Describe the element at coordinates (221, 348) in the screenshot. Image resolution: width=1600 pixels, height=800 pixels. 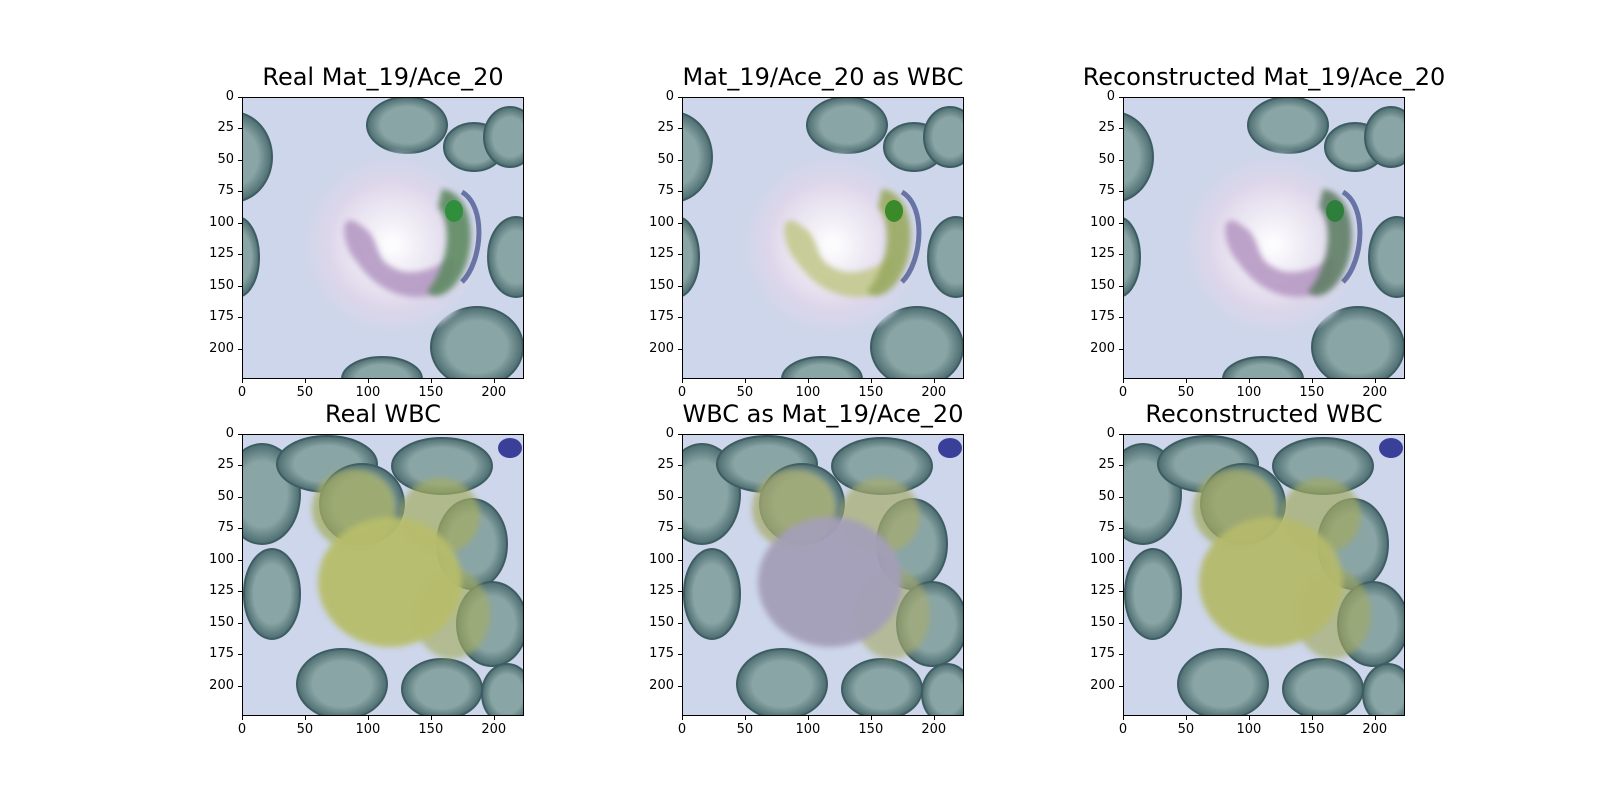
I see `y-tick-label: 200` at that location.